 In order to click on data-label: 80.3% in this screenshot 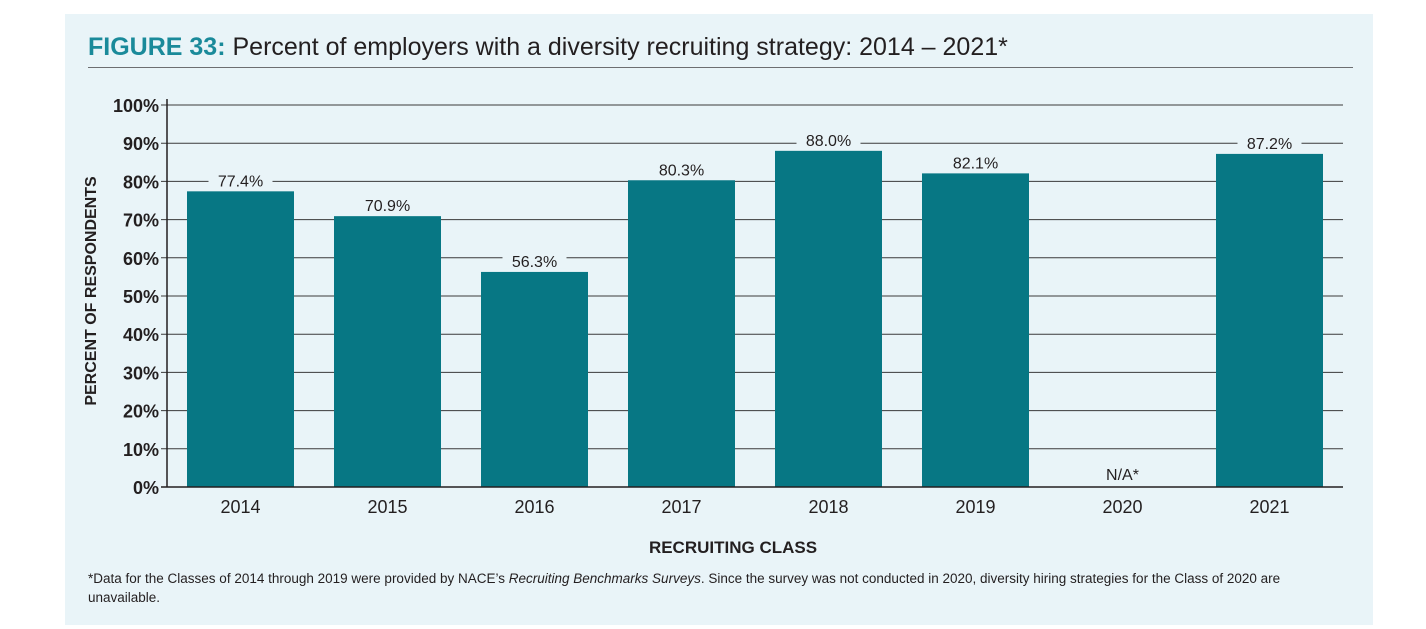, I will do `click(681, 170)`.